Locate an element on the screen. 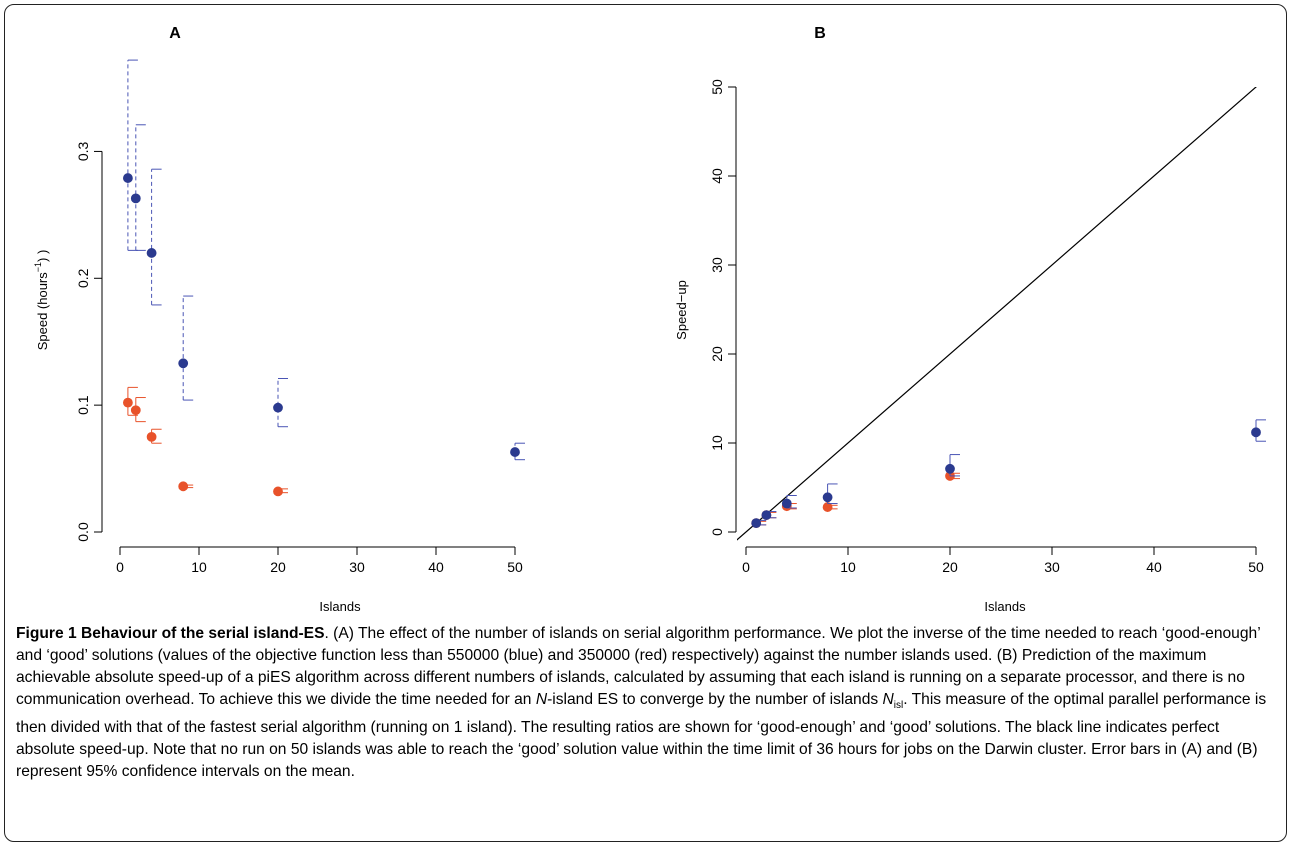  y-tick-label: 20 is located at coordinates (717, 354).